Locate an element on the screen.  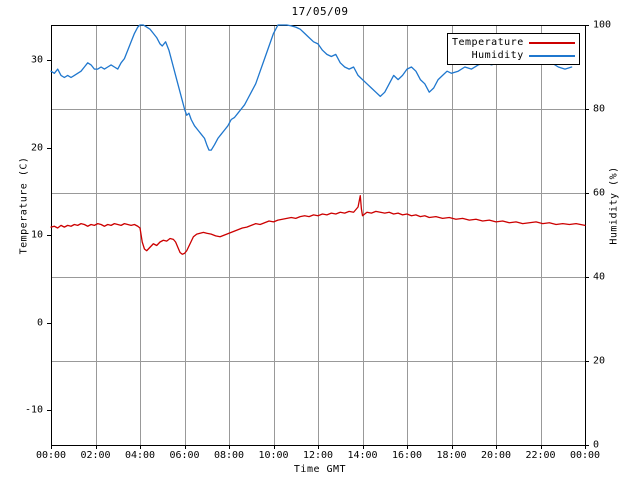
y-tick-right: 40 is located at coordinates (599, 277).